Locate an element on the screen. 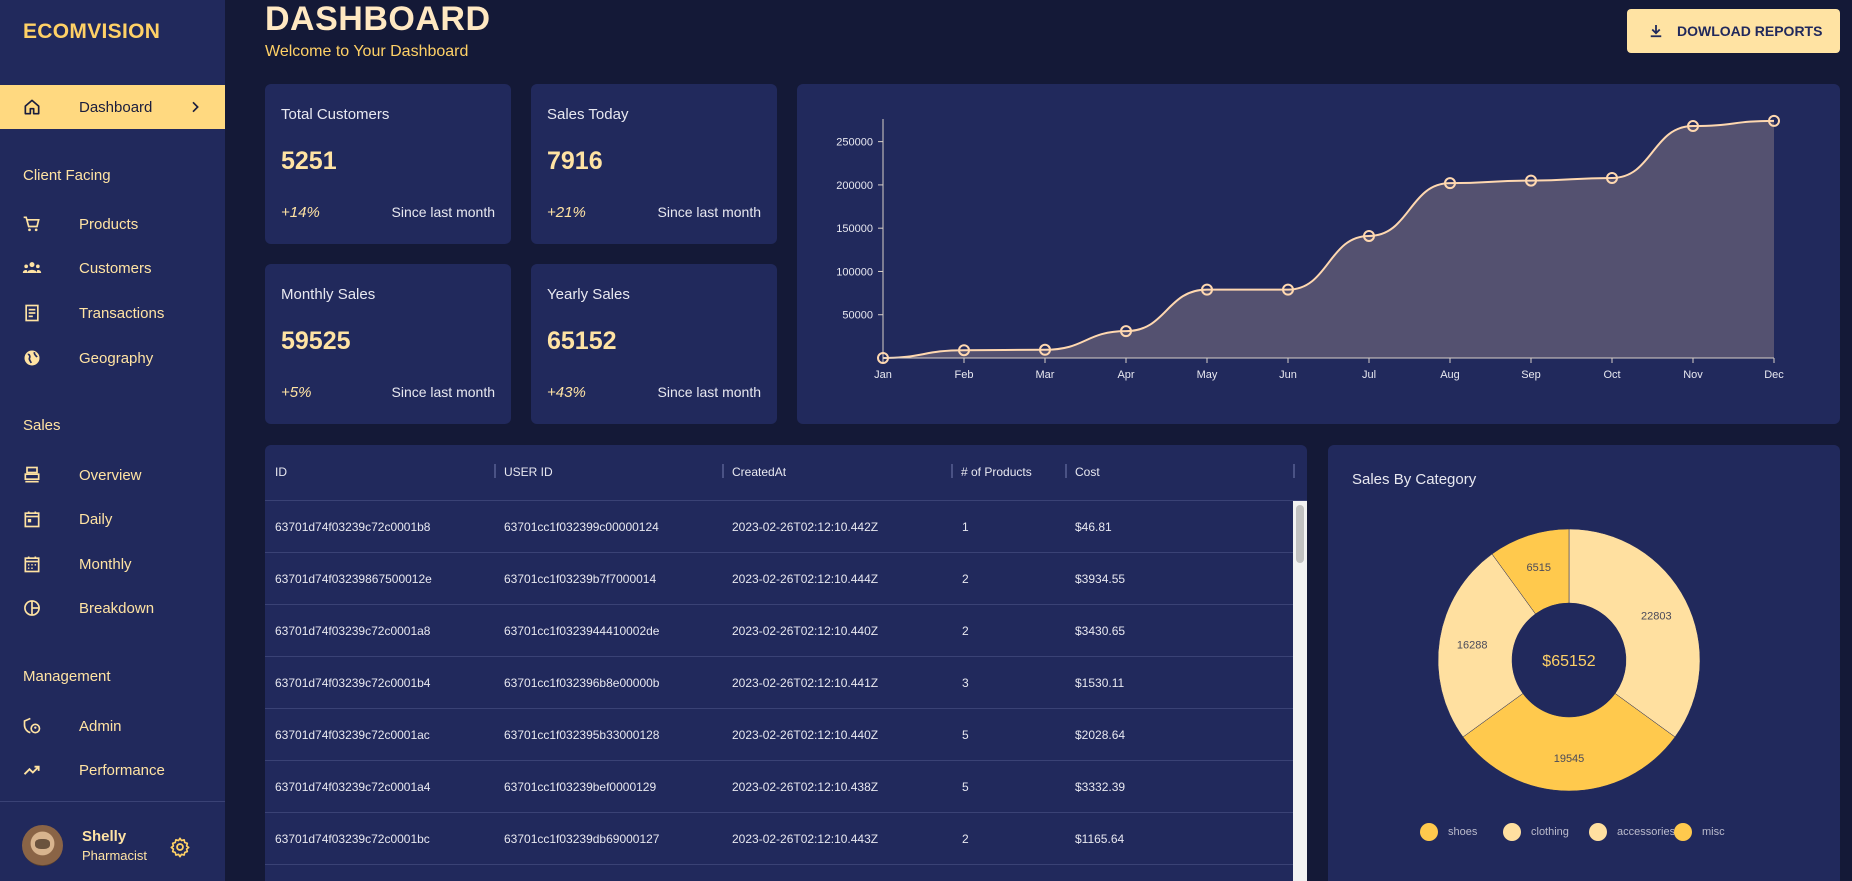  sidebar-item-performance: Performance is located at coordinates (112, 770).